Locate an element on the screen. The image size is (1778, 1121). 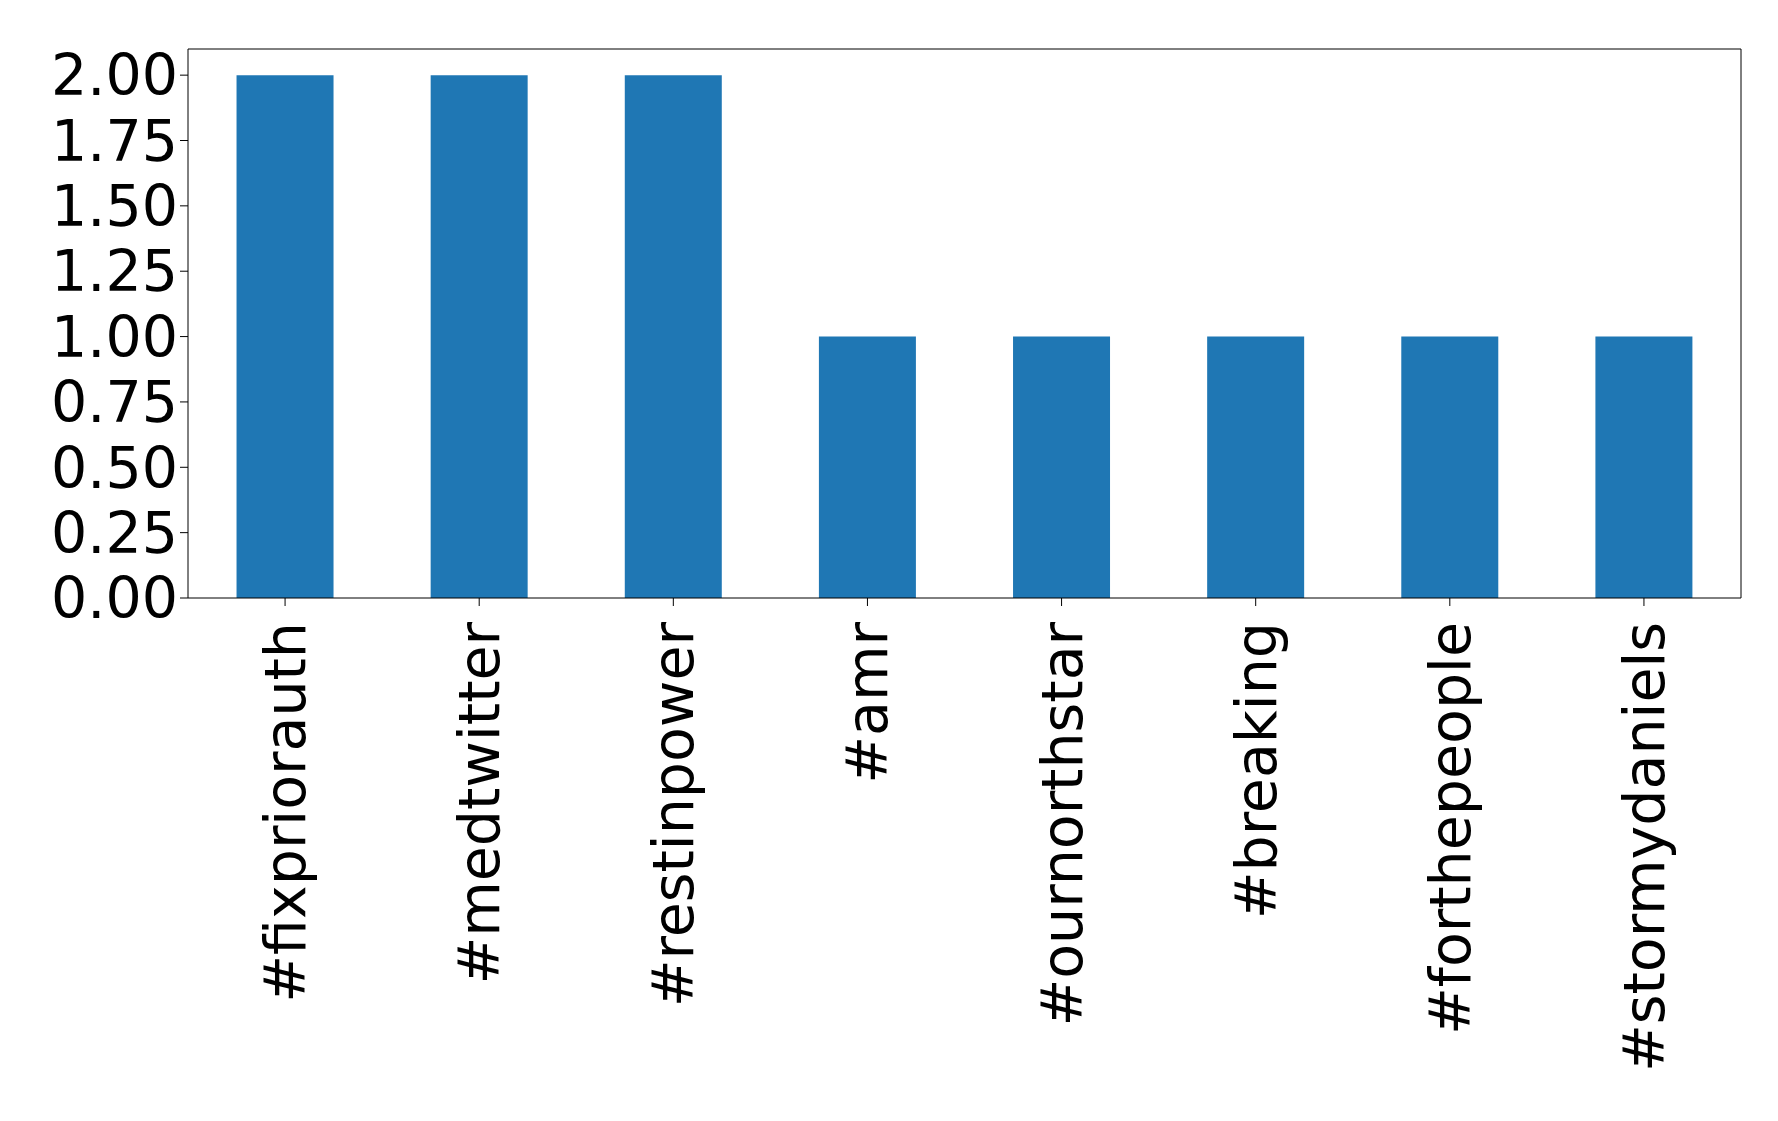
y-tick-label: 0.00 is located at coordinates (114, 598).